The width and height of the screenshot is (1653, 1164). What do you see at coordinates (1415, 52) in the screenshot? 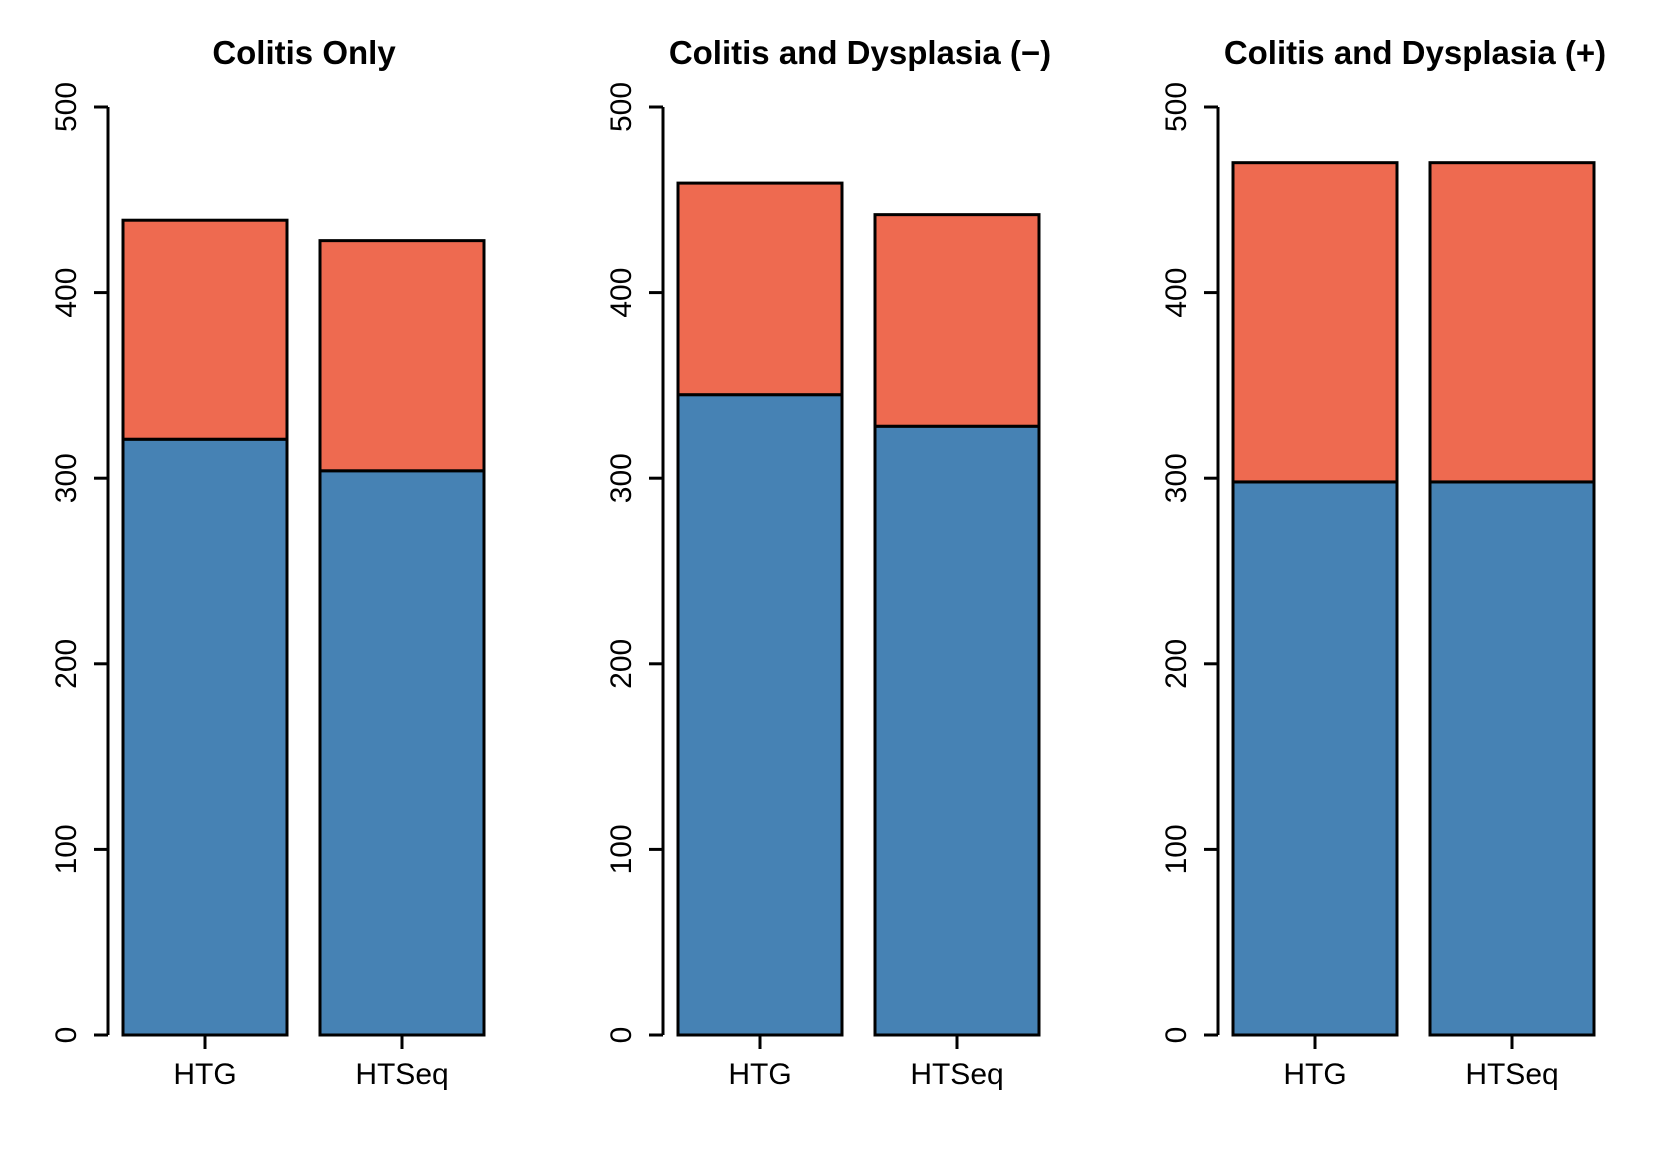
I see `panel-title: Colitis and Dysplasia (+)` at bounding box center [1415, 52].